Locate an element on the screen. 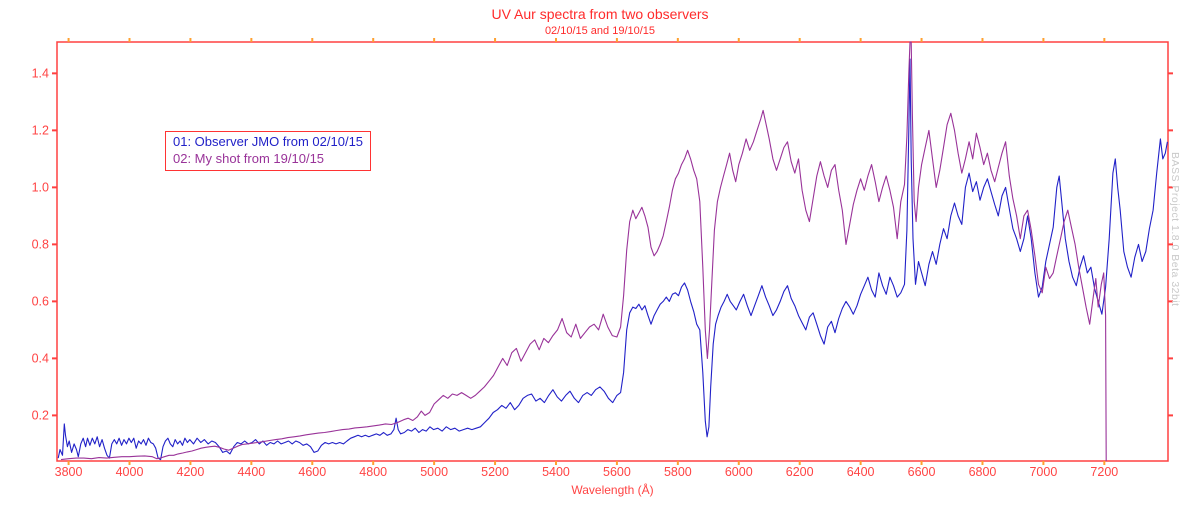  x-tick-label: 6000 is located at coordinates (739, 472).